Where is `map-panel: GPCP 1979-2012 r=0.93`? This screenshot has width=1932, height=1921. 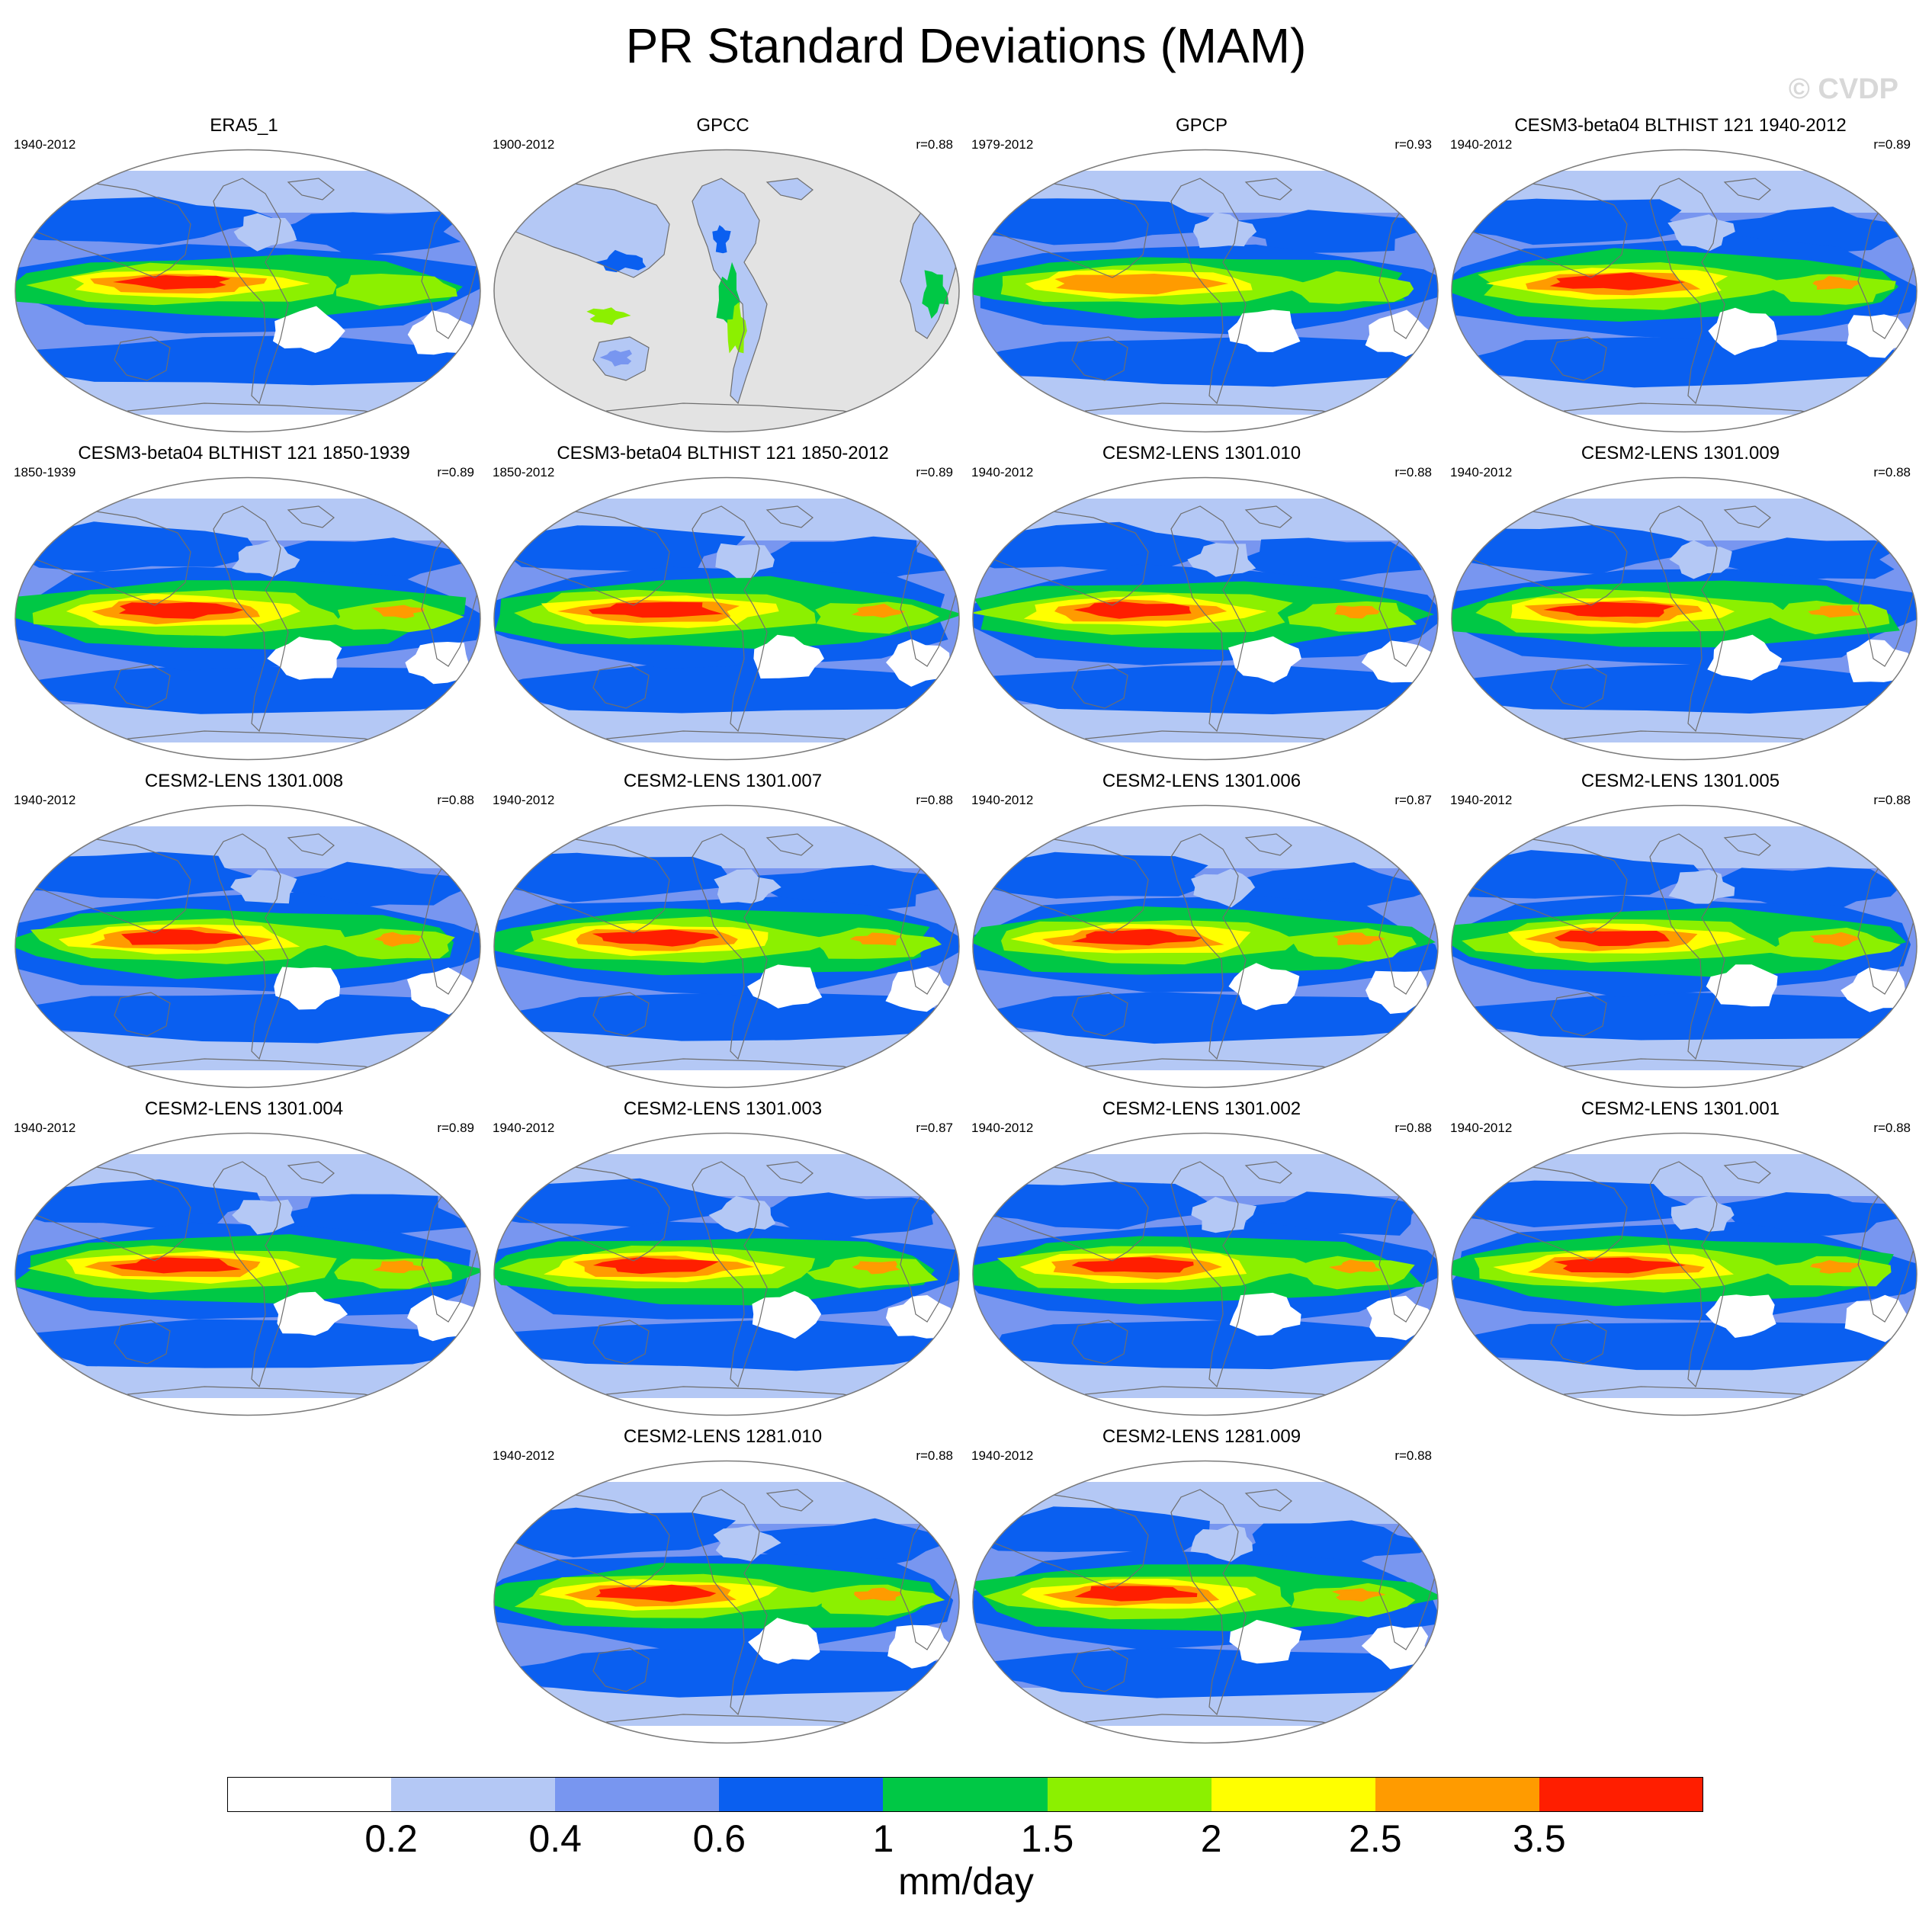
map-panel: GPCP 1979-2012 r=0.93 is located at coordinates (1202, 278).